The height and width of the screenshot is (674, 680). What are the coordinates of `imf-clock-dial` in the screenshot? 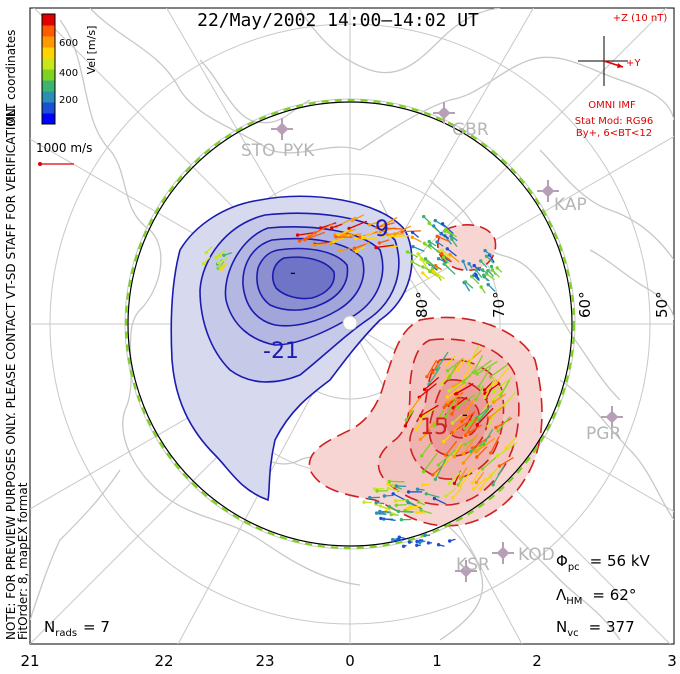 It's located at (603, 61).